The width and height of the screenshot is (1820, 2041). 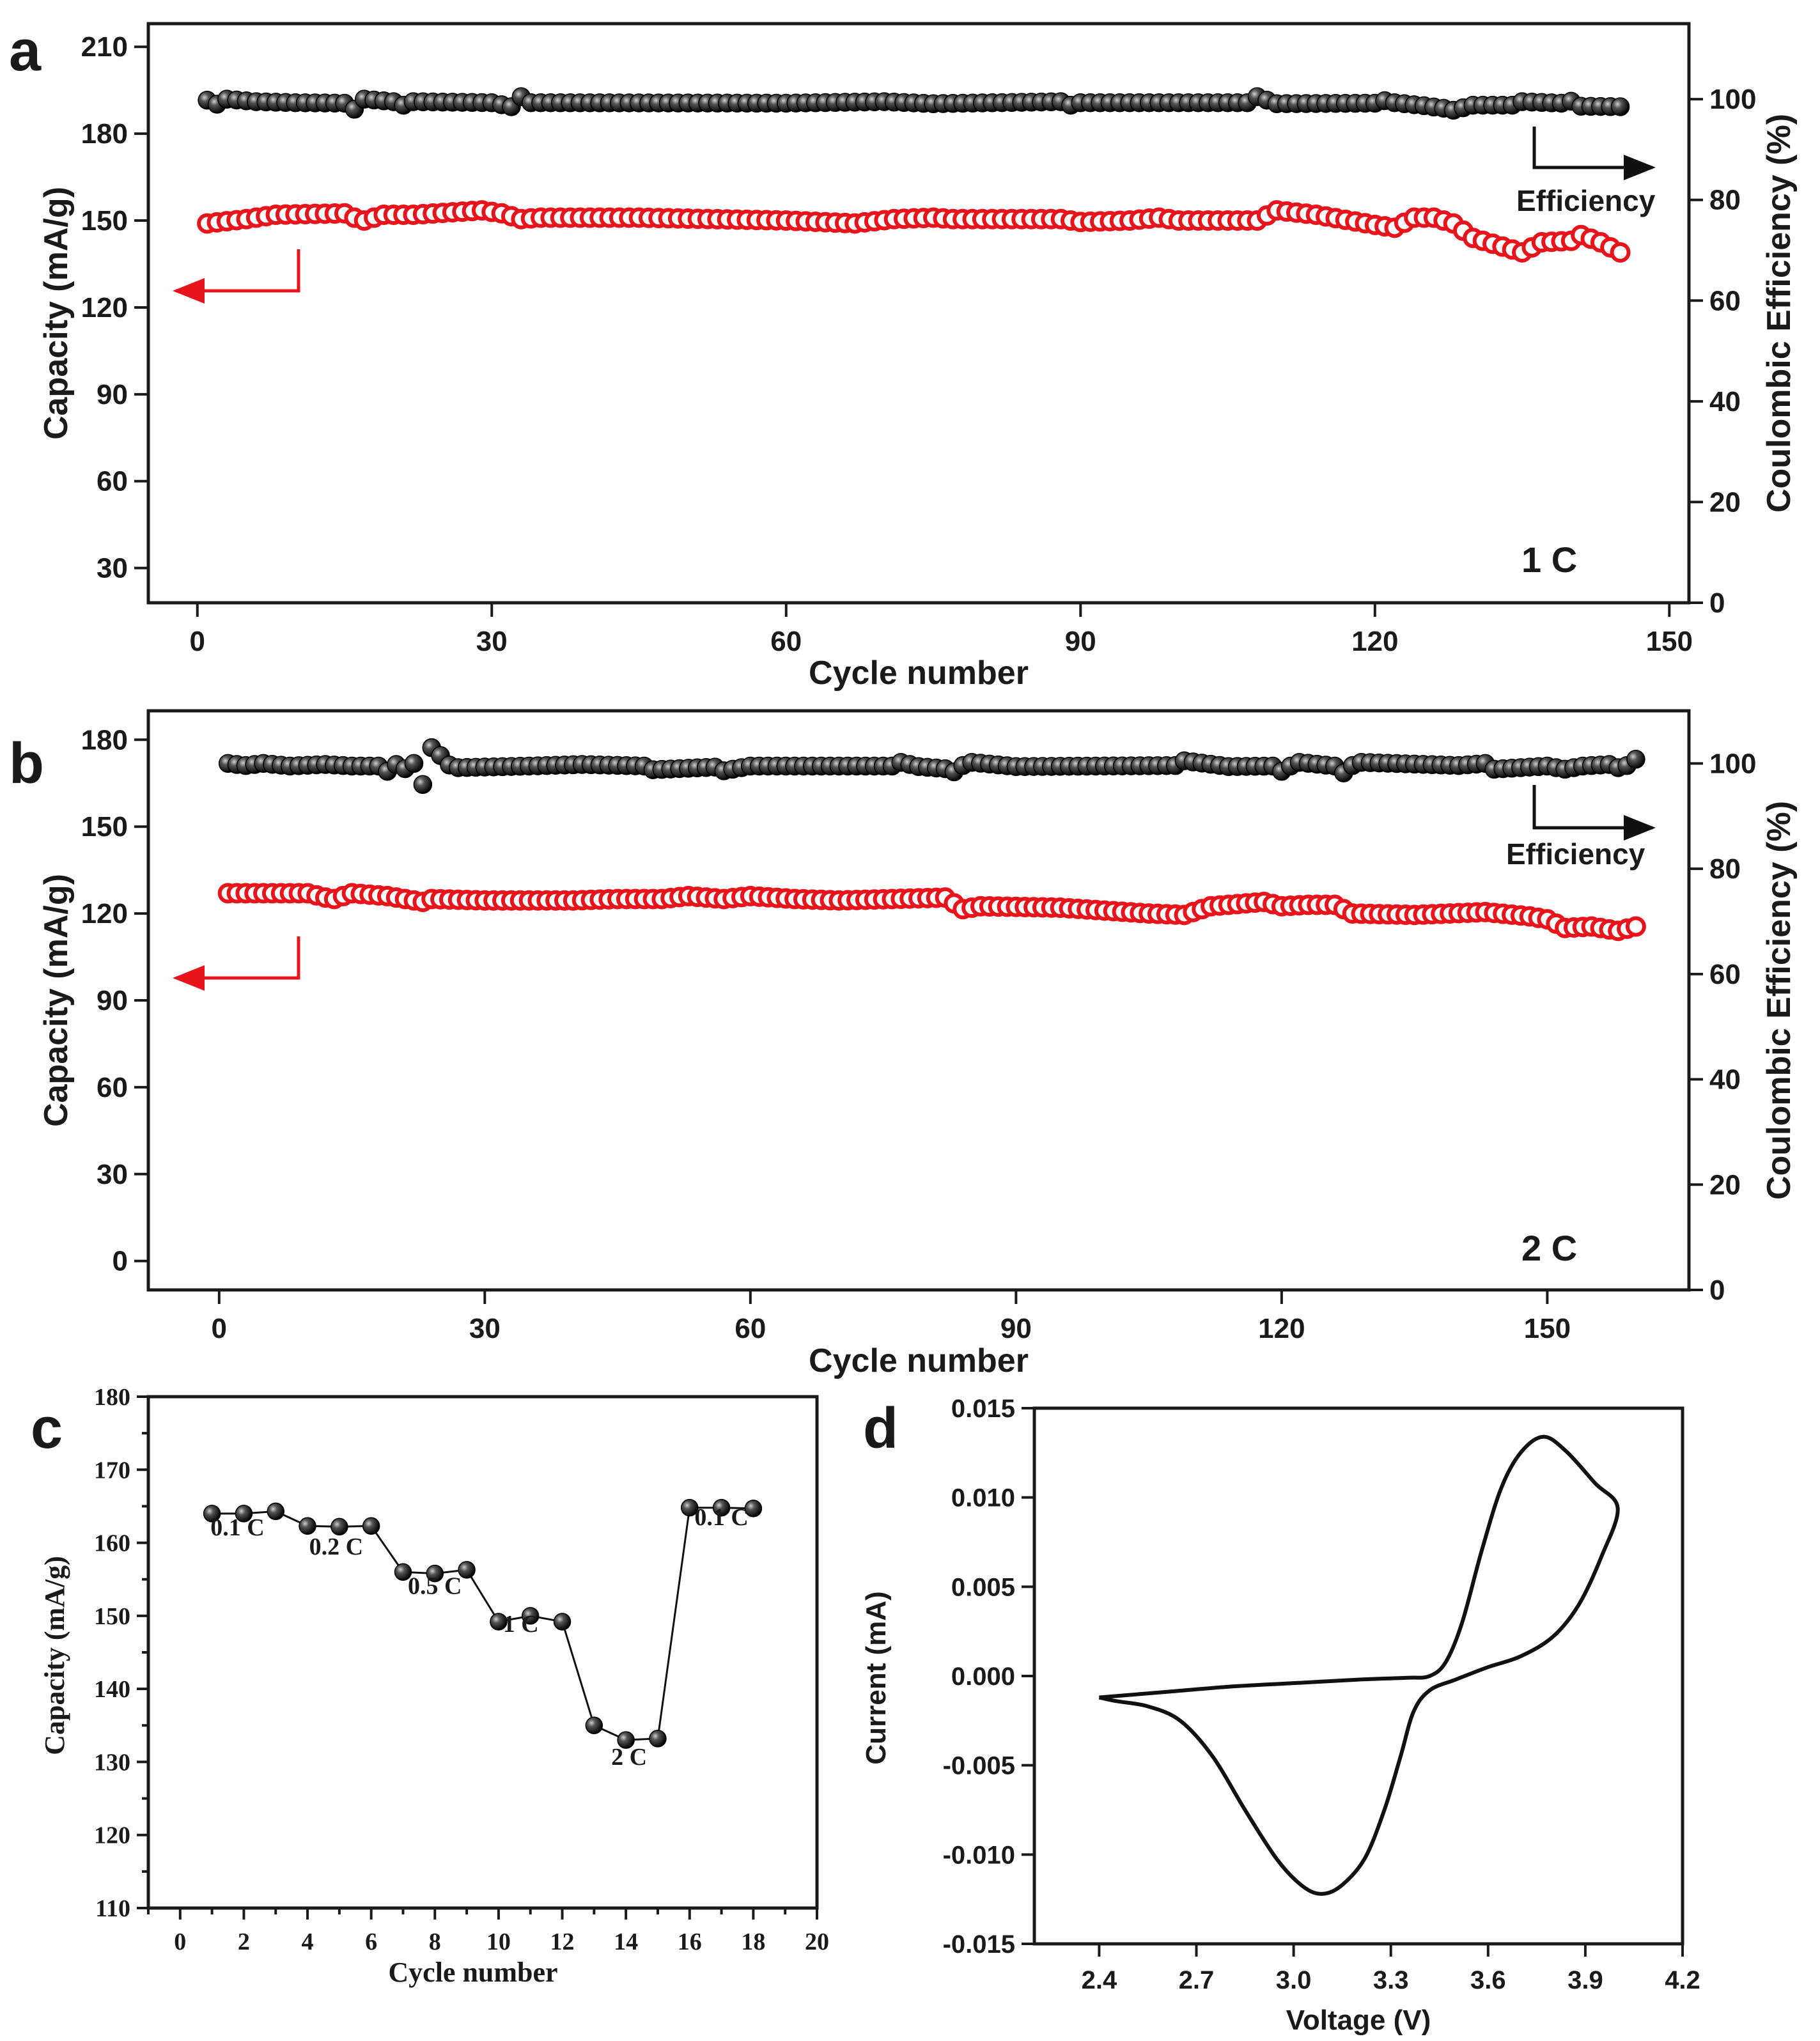 What do you see at coordinates (483, 1624) in the screenshot?
I see `rate-line` at bounding box center [483, 1624].